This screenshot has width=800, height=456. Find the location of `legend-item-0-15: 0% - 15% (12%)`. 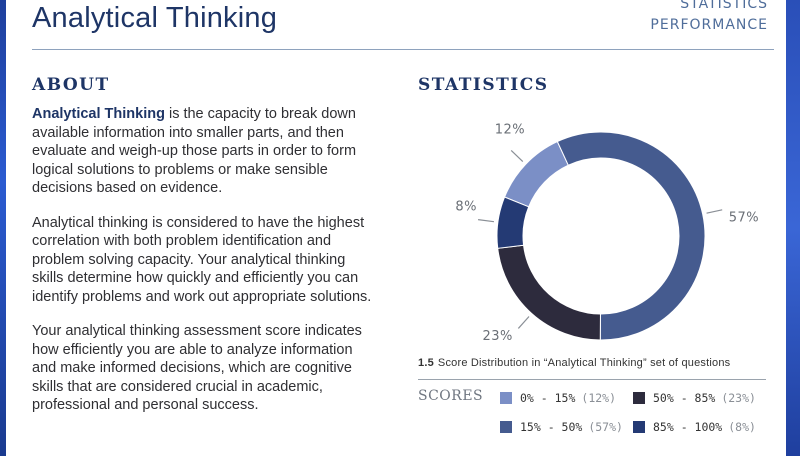

legend-item-0-15: 0% - 15% (12%) is located at coordinates (558, 398).